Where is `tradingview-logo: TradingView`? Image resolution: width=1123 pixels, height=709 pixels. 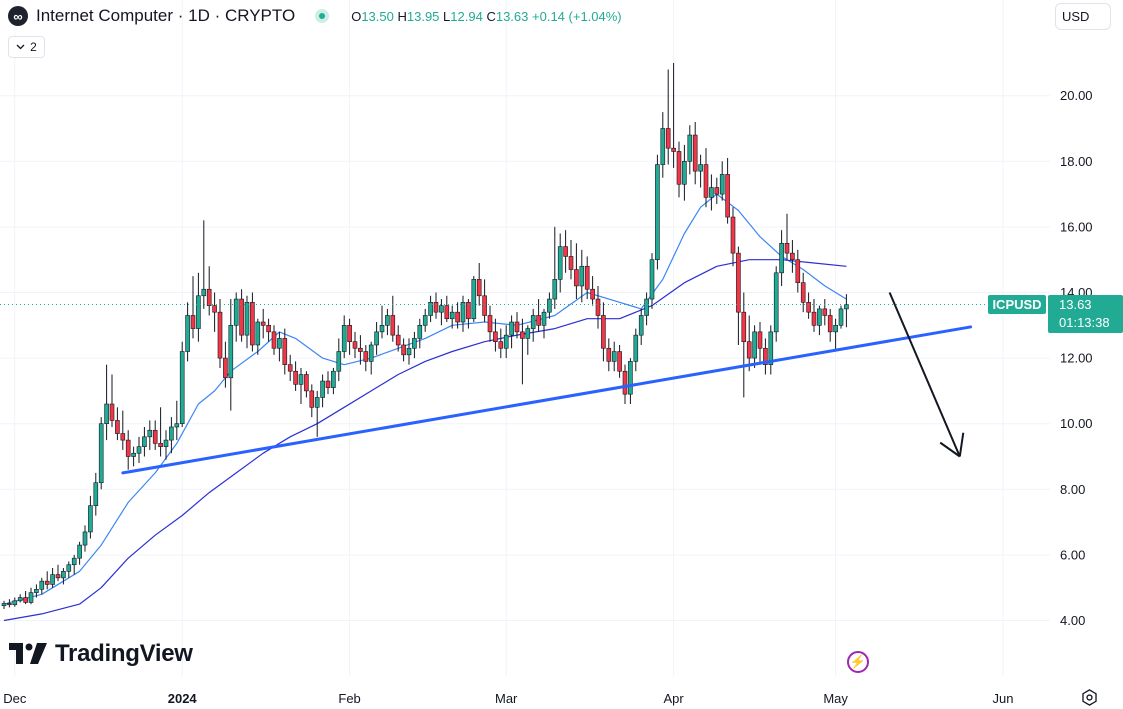 tradingview-logo: TradingView is located at coordinates (101, 654).